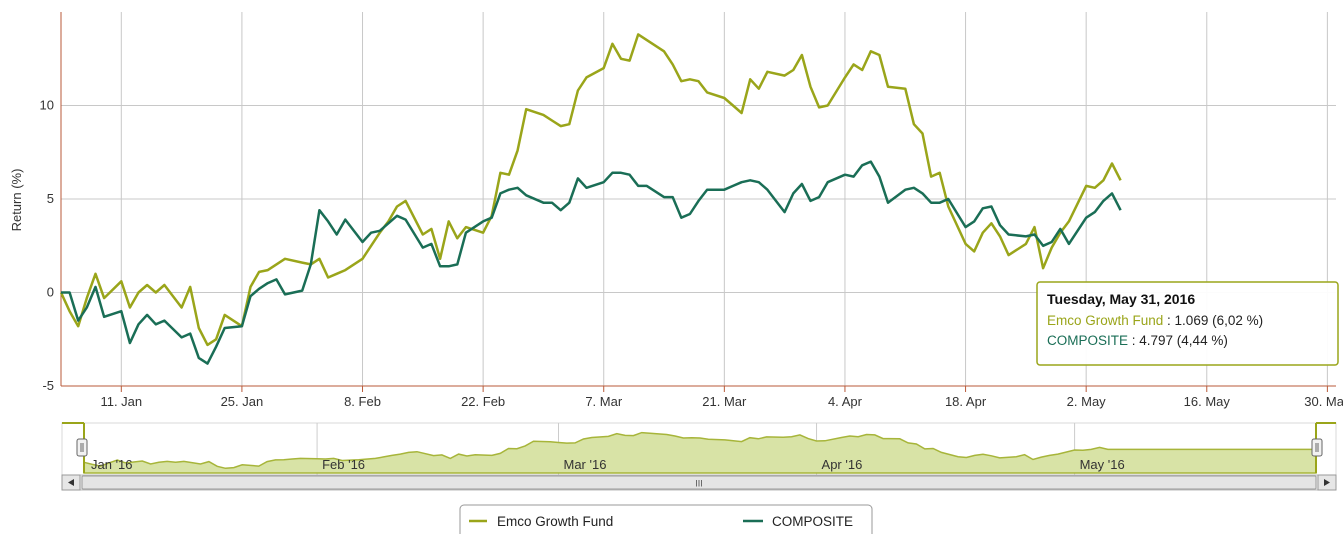  I want to click on scrollbar-thumb, so click(699, 482).